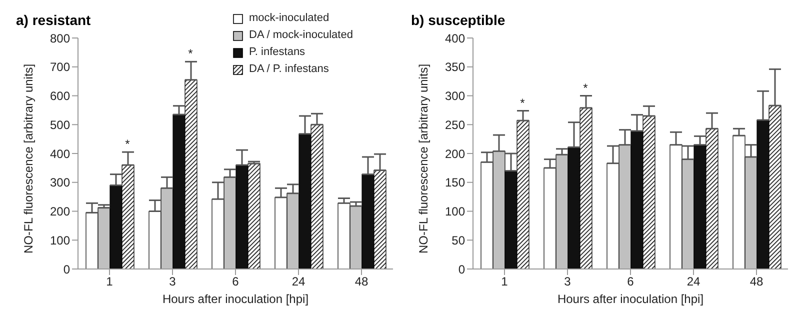  Describe the element at coordinates (289, 69) in the screenshot. I see `legend-label: DA / P. infestans` at that location.